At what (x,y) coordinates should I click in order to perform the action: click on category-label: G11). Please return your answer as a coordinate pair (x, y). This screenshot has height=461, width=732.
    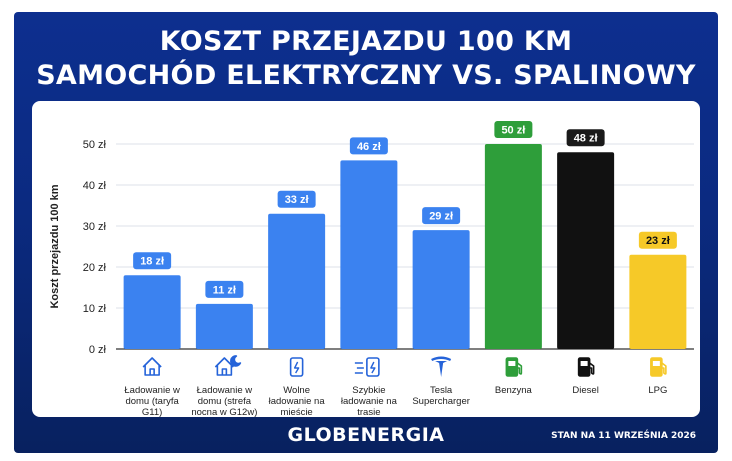
    Looking at the image, I should click on (152, 412).